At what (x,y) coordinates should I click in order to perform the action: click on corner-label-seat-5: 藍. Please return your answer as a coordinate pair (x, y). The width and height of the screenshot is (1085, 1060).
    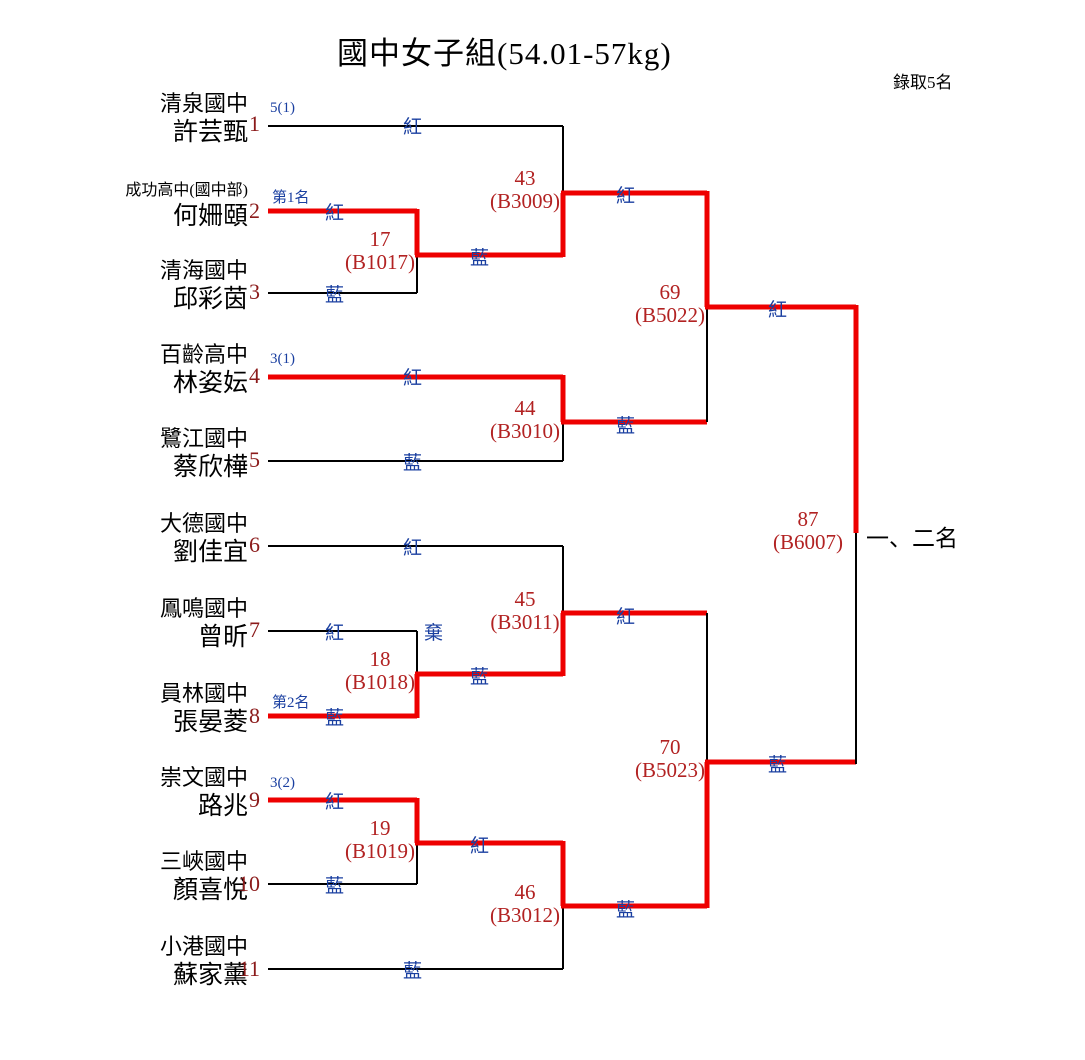
    Looking at the image, I should click on (413, 463).